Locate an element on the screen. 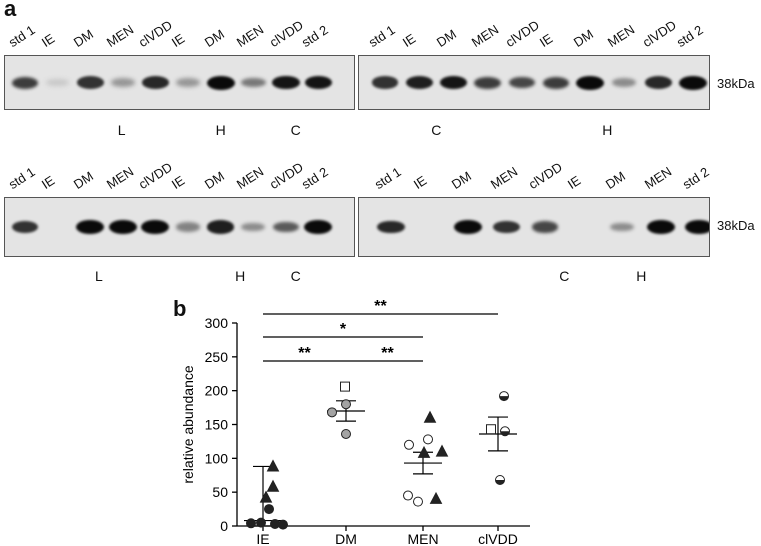 This screenshot has height=546, width=761. y-tick-label: 300 is located at coordinates (217, 323).